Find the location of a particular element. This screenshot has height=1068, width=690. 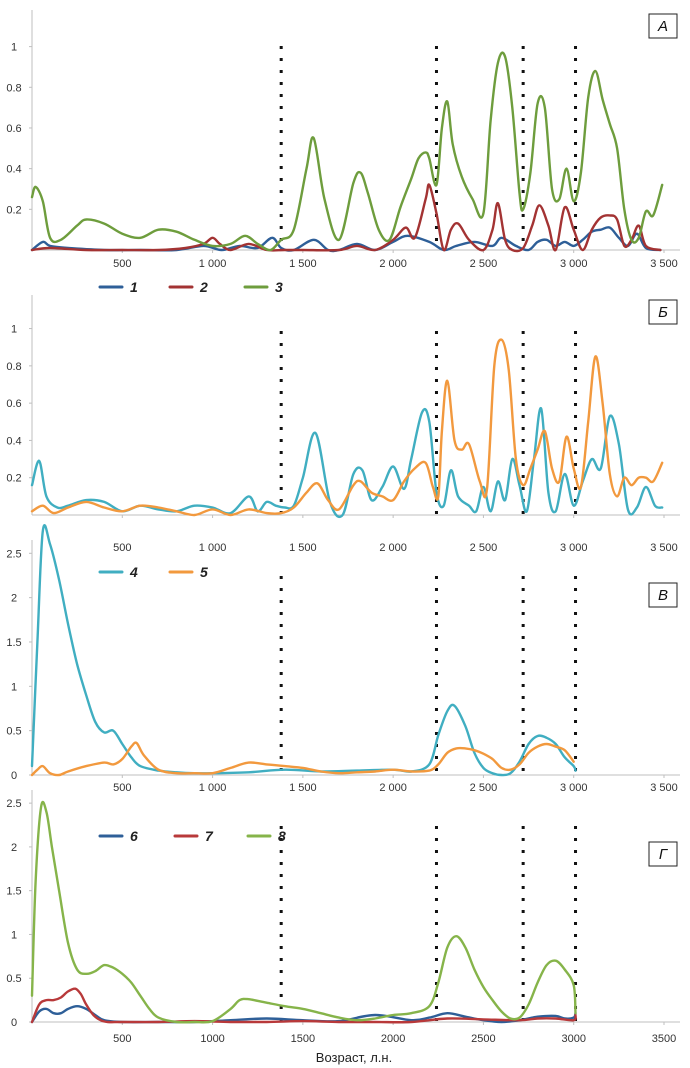

legend-label-8: 8 is located at coordinates (282, 836).